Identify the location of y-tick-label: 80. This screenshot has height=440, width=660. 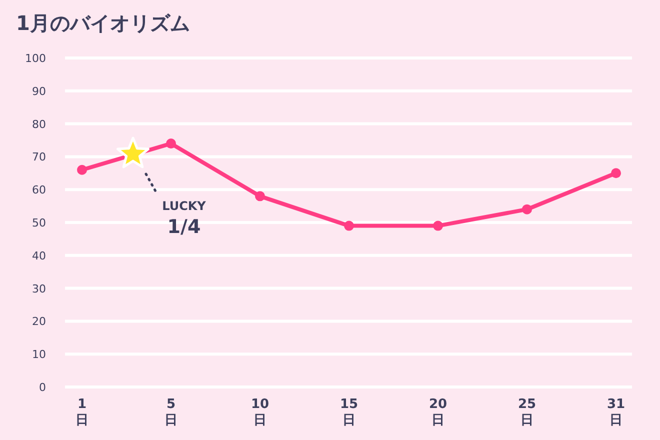
(39, 124).